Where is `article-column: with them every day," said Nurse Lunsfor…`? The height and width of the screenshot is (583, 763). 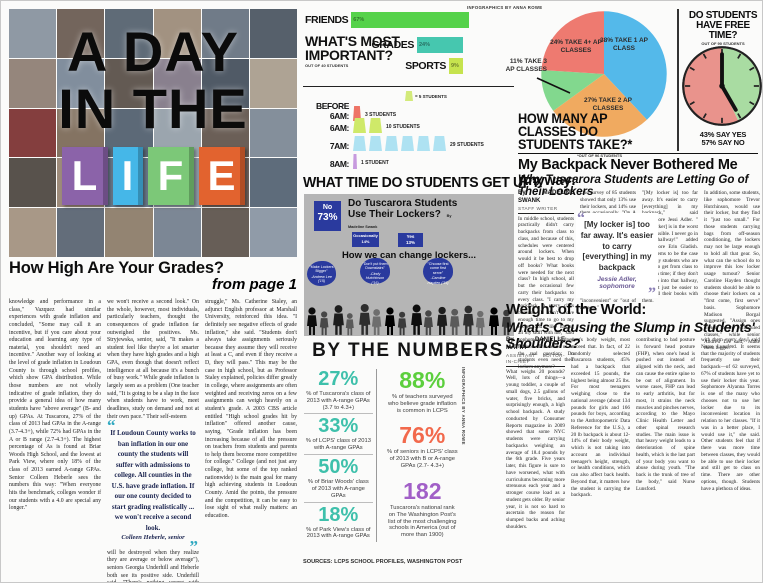 article-column: with them every day," said Nurse Lunsfor… is located at coordinates (730, 414).